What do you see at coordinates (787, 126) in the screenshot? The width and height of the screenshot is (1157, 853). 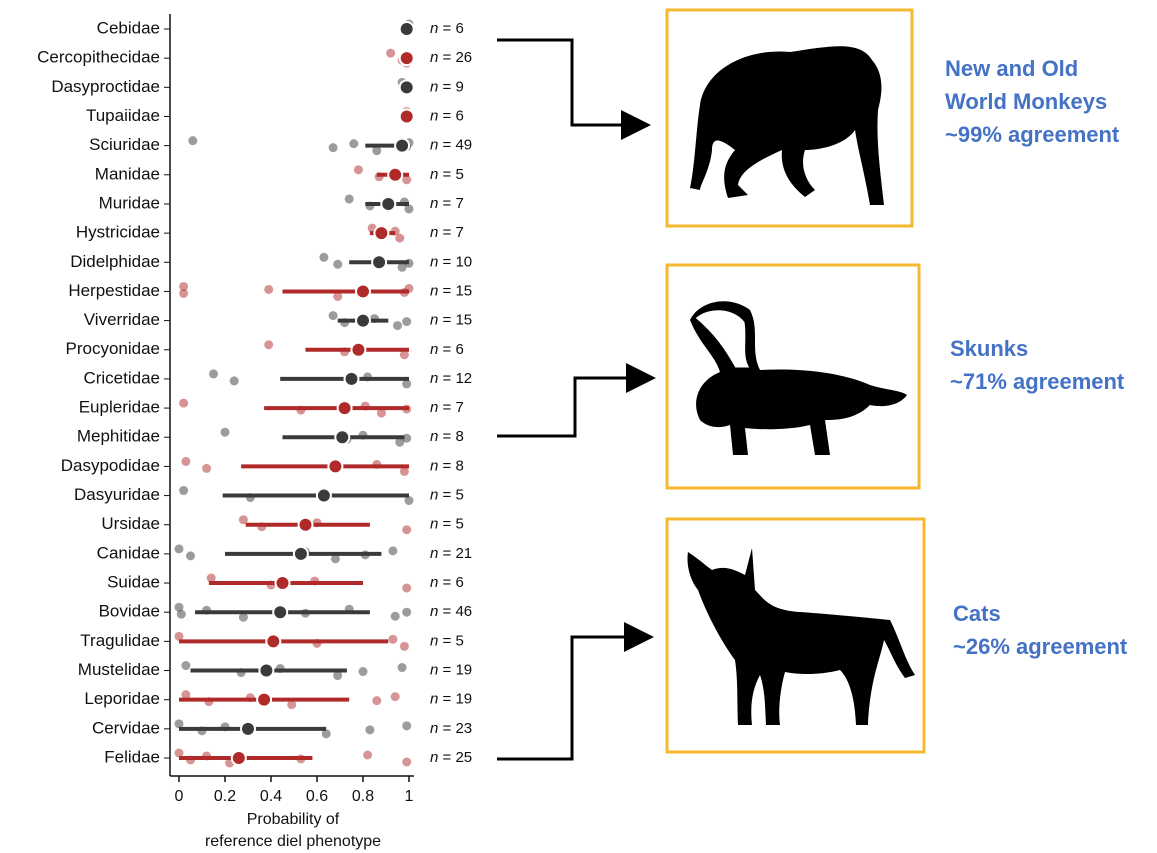 I see `monkey-silhouette` at bounding box center [787, 126].